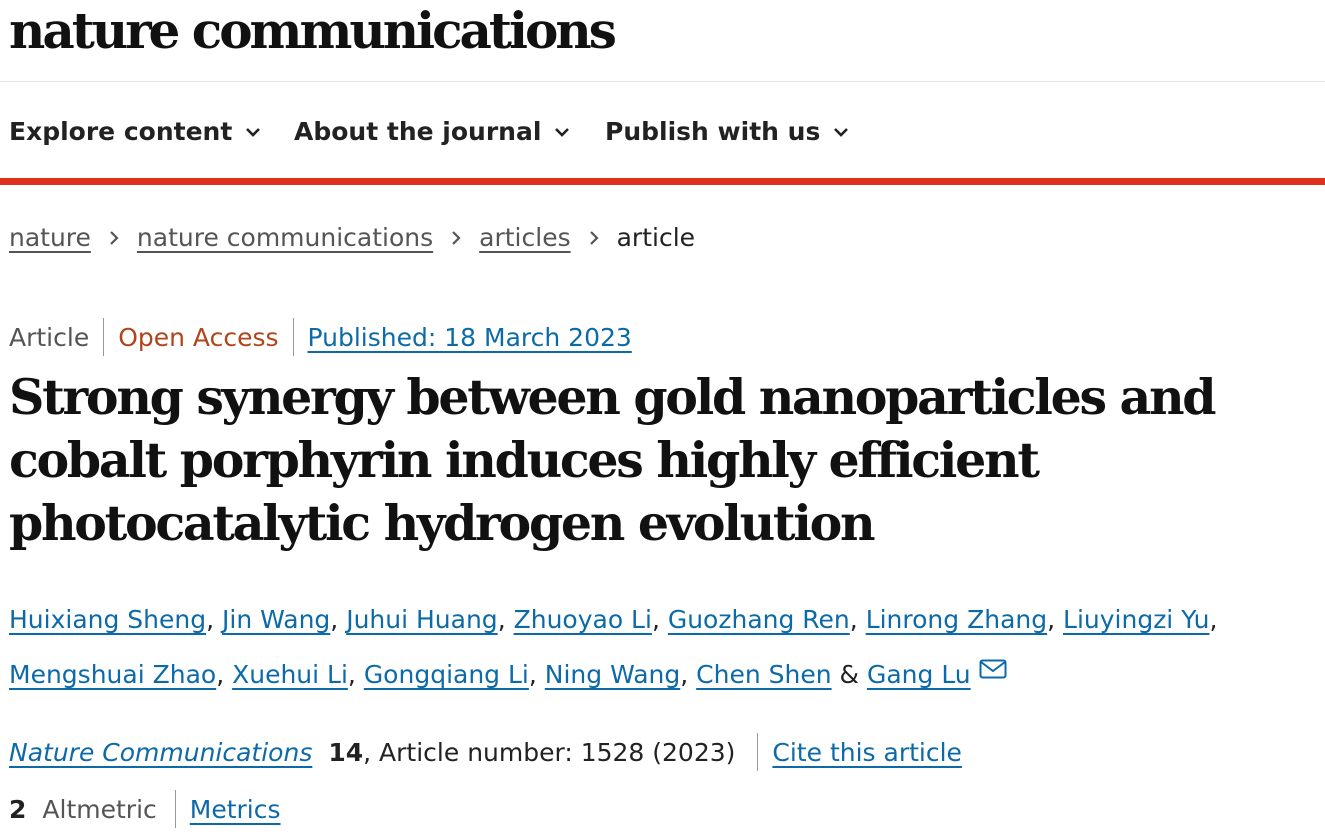 The height and width of the screenshot is (838, 1325). What do you see at coordinates (918, 674) in the screenshot?
I see `author-link: Gang Lu` at bounding box center [918, 674].